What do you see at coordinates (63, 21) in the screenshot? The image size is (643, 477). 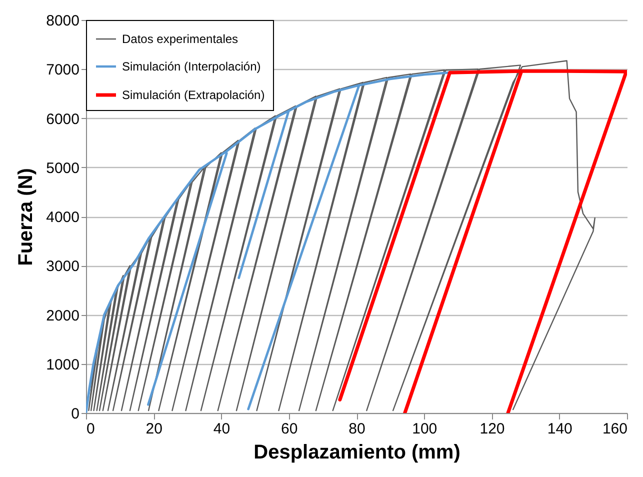 I see `y-tick-label: 8000` at bounding box center [63, 21].